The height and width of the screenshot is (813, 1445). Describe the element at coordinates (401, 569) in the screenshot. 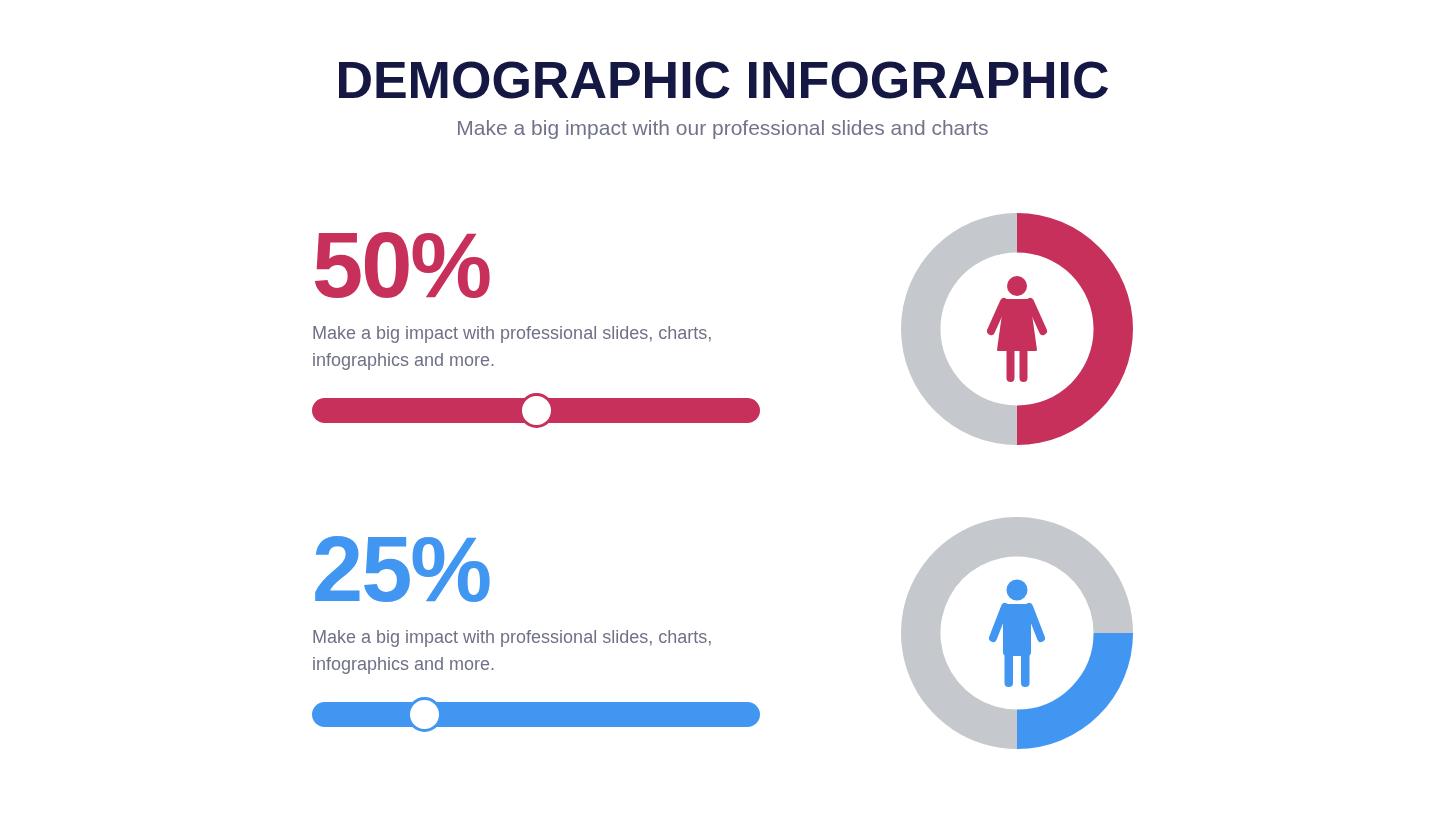

I see `text: 25%` at that location.